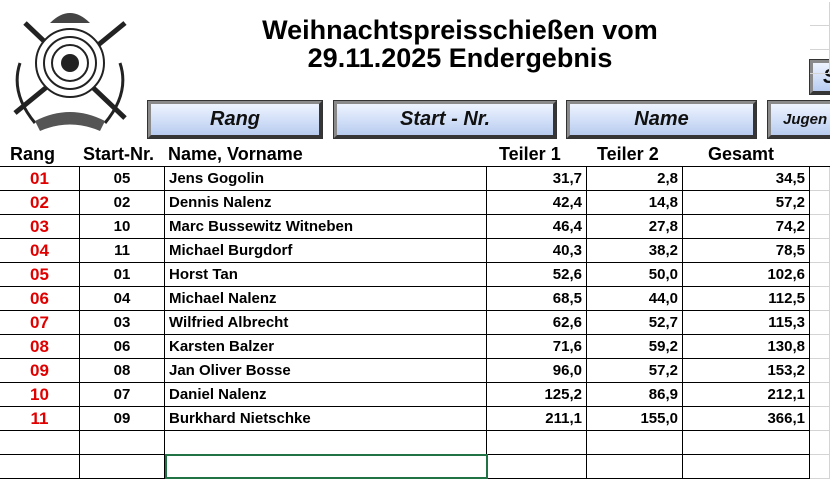 The image size is (830, 481). I want to click on title-line: 29.11.2025 Endergebnis, so click(460, 58).